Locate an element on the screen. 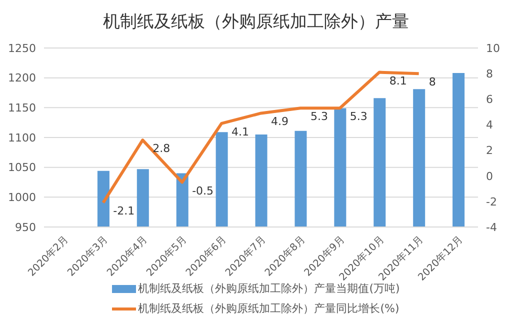 The image size is (512, 319). data-label: 4.1 is located at coordinates (241, 131).